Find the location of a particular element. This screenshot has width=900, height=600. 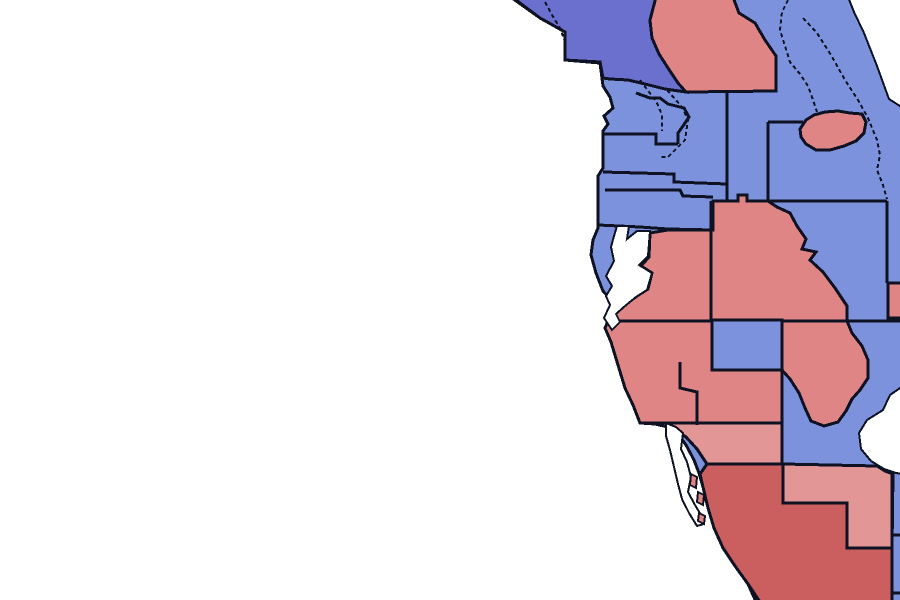

region-coastal-salmon-band is located at coordinates (711, 443).